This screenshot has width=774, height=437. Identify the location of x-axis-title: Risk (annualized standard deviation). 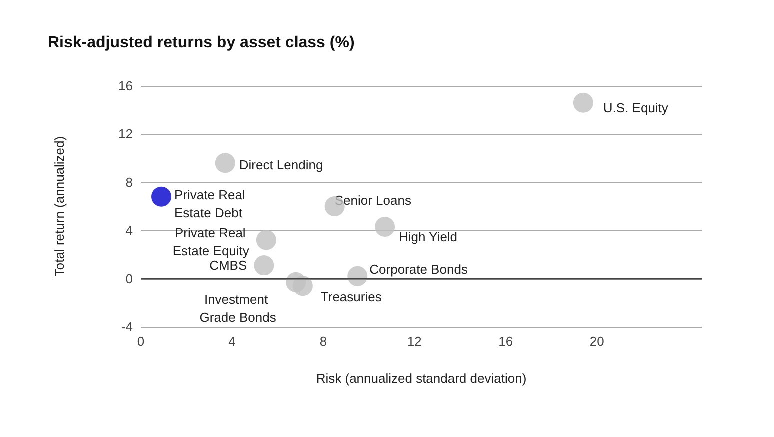
(421, 378).